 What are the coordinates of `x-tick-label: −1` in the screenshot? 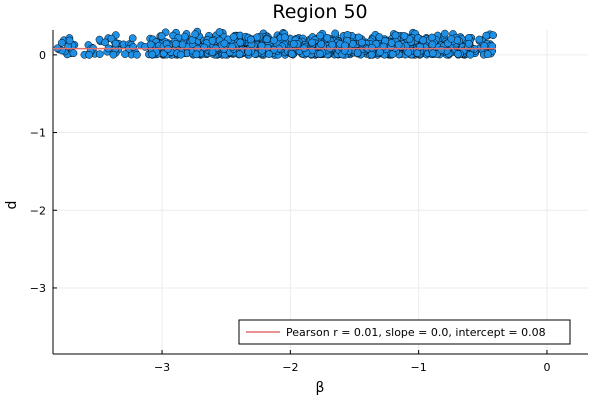 It's located at (419, 367).